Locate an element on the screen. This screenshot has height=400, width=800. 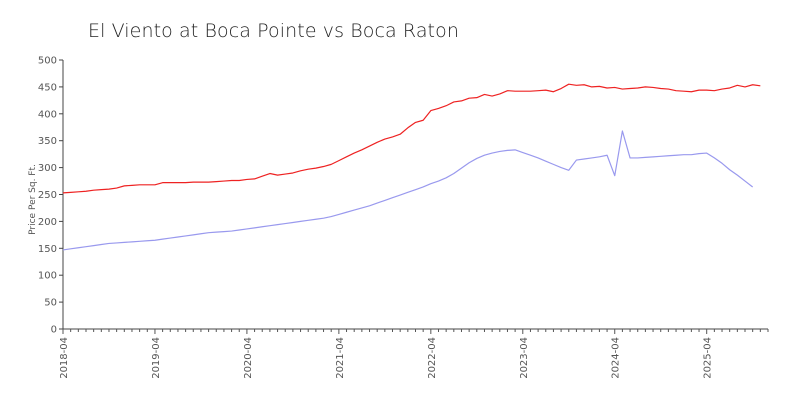
y-tick-label: 150 is located at coordinates (47, 249).